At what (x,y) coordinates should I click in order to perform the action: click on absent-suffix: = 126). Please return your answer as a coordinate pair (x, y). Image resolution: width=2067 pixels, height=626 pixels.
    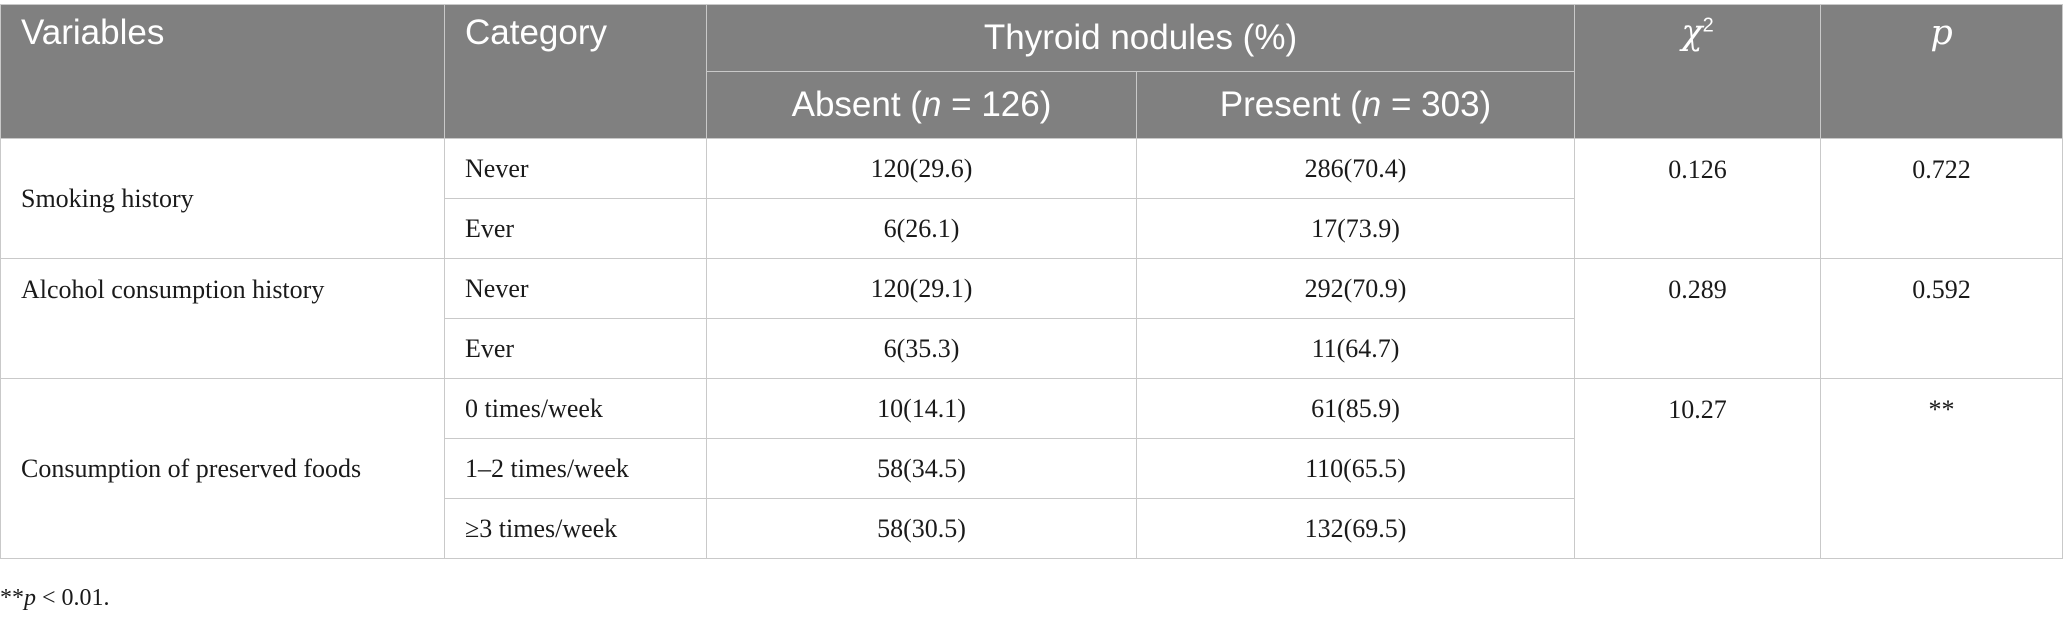
    Looking at the image, I should click on (996, 104).